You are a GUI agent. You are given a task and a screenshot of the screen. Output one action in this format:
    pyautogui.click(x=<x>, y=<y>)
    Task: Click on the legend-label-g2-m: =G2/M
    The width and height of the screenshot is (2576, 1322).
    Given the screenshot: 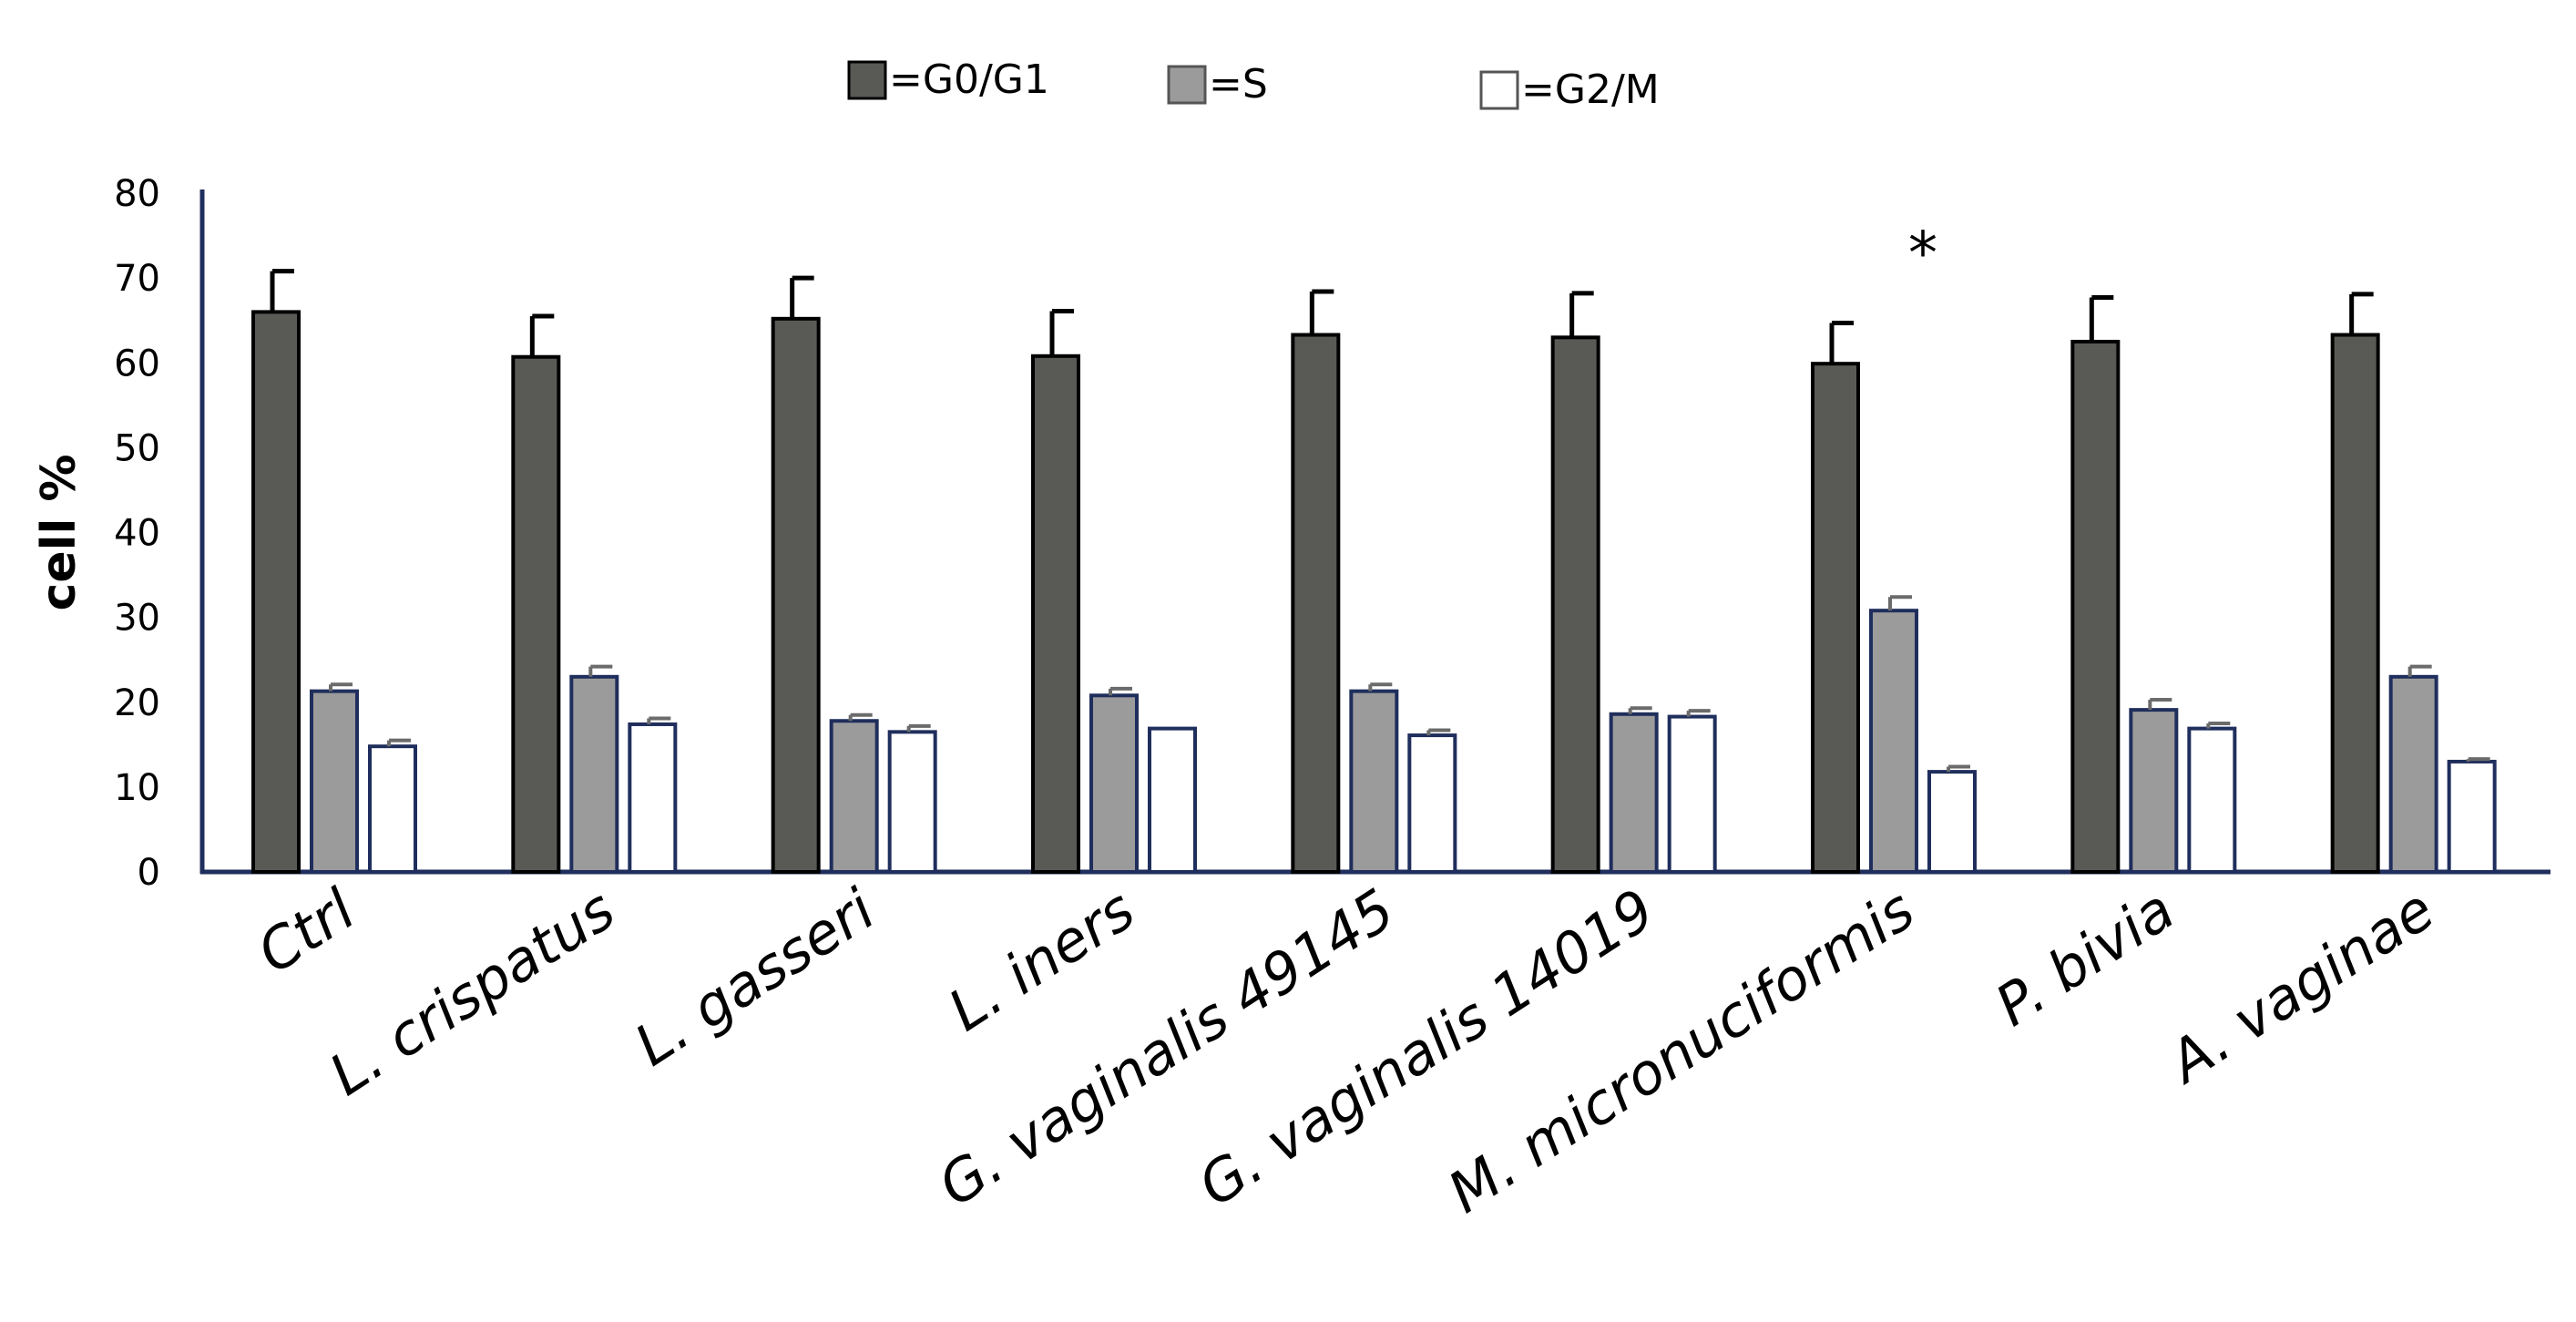 What is the action you would take?
    pyautogui.click(x=1590, y=90)
    